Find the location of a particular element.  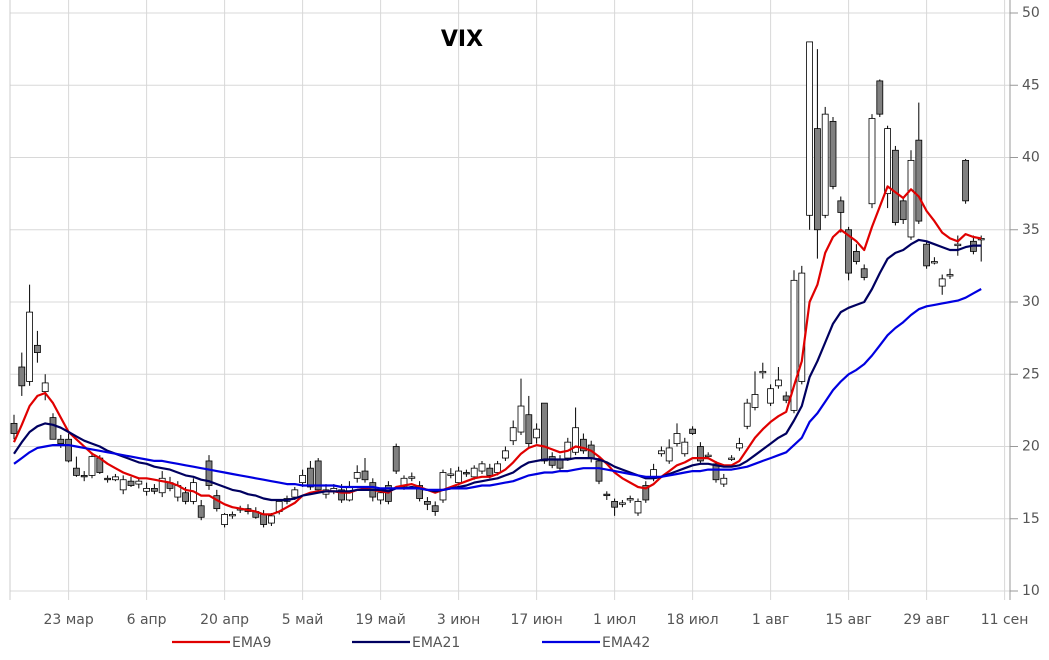

y-tick-label: 30 is located at coordinates (1031, 302).